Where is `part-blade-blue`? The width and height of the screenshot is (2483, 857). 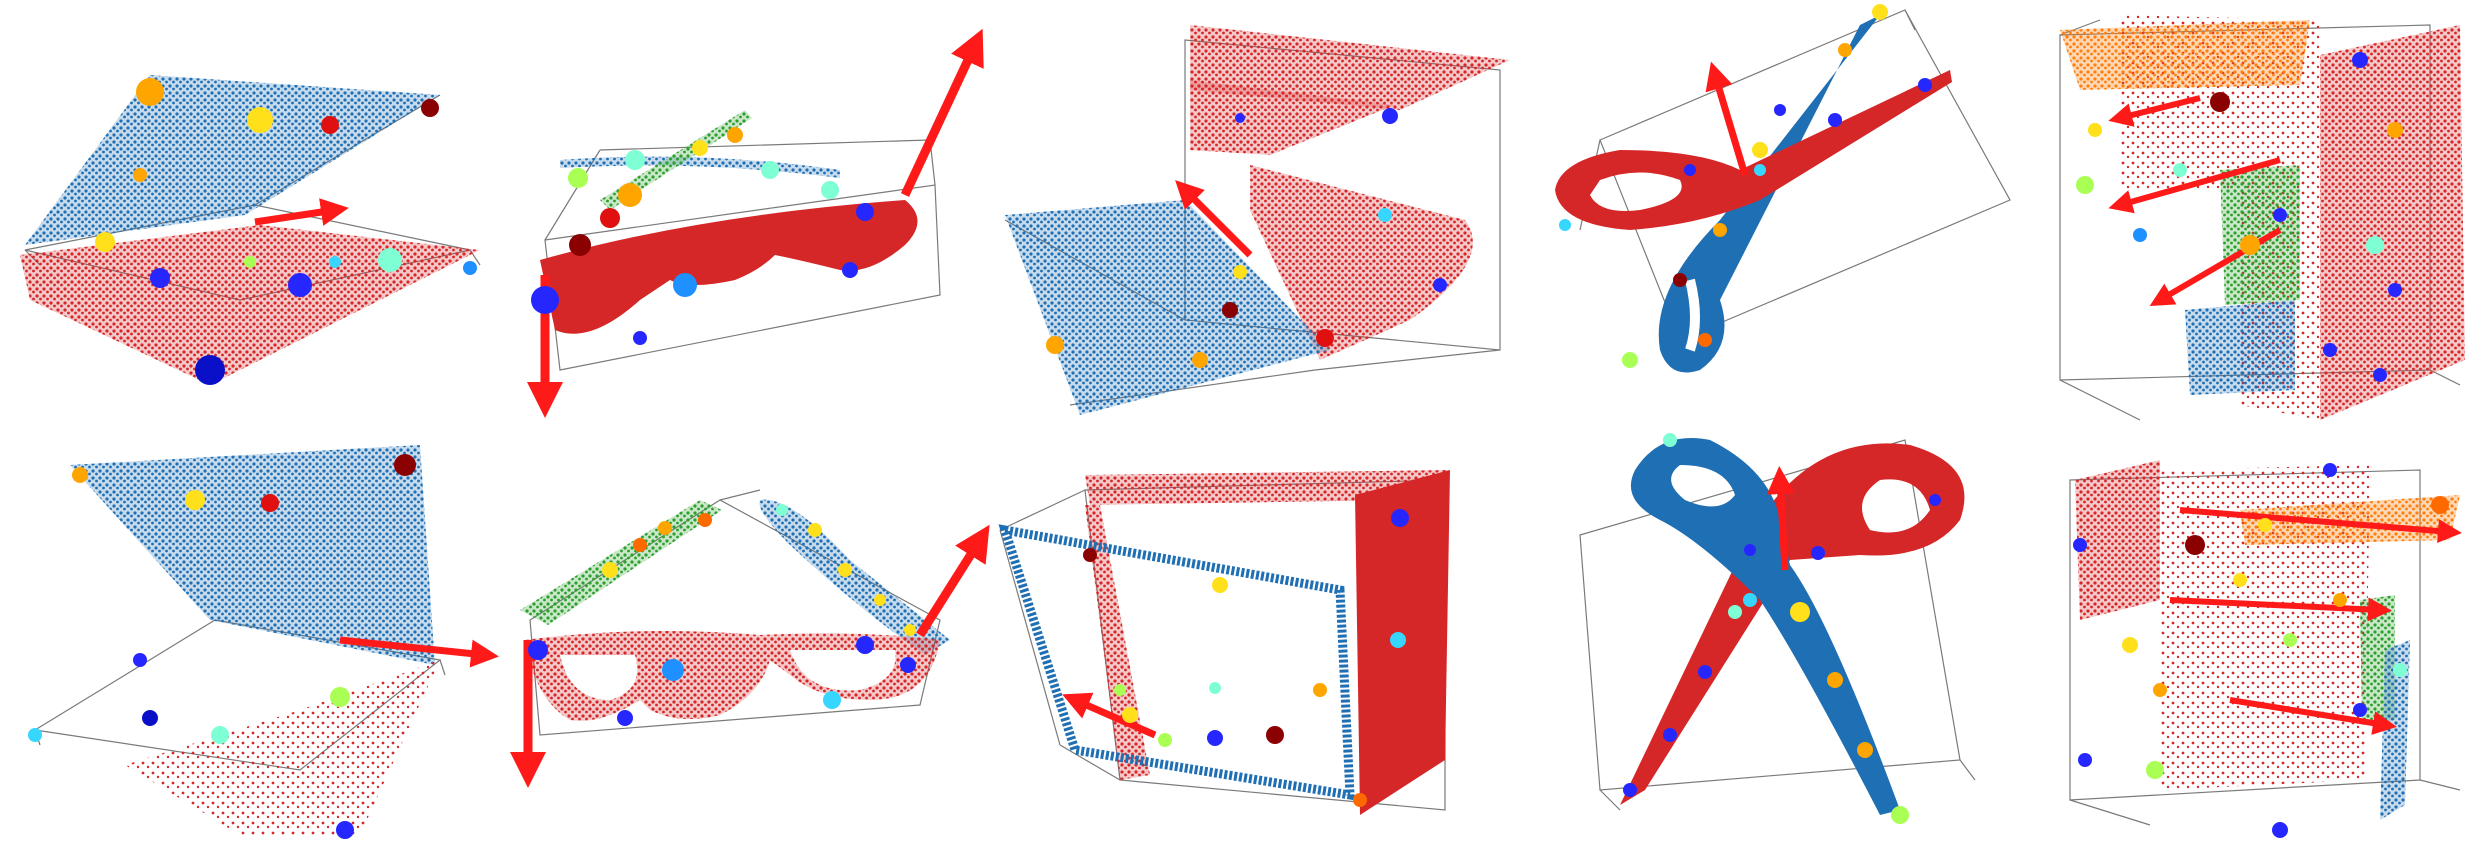
part-blade-blue is located at coordinates (1765, 626).